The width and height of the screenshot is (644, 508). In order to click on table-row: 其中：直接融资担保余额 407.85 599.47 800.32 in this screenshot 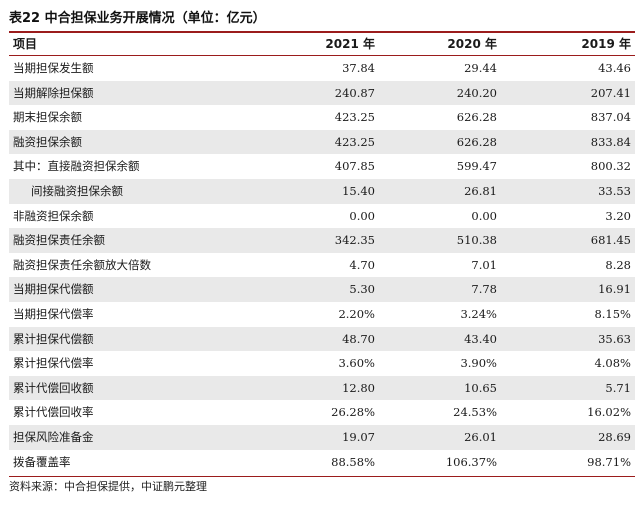, I will do `click(322, 166)`.